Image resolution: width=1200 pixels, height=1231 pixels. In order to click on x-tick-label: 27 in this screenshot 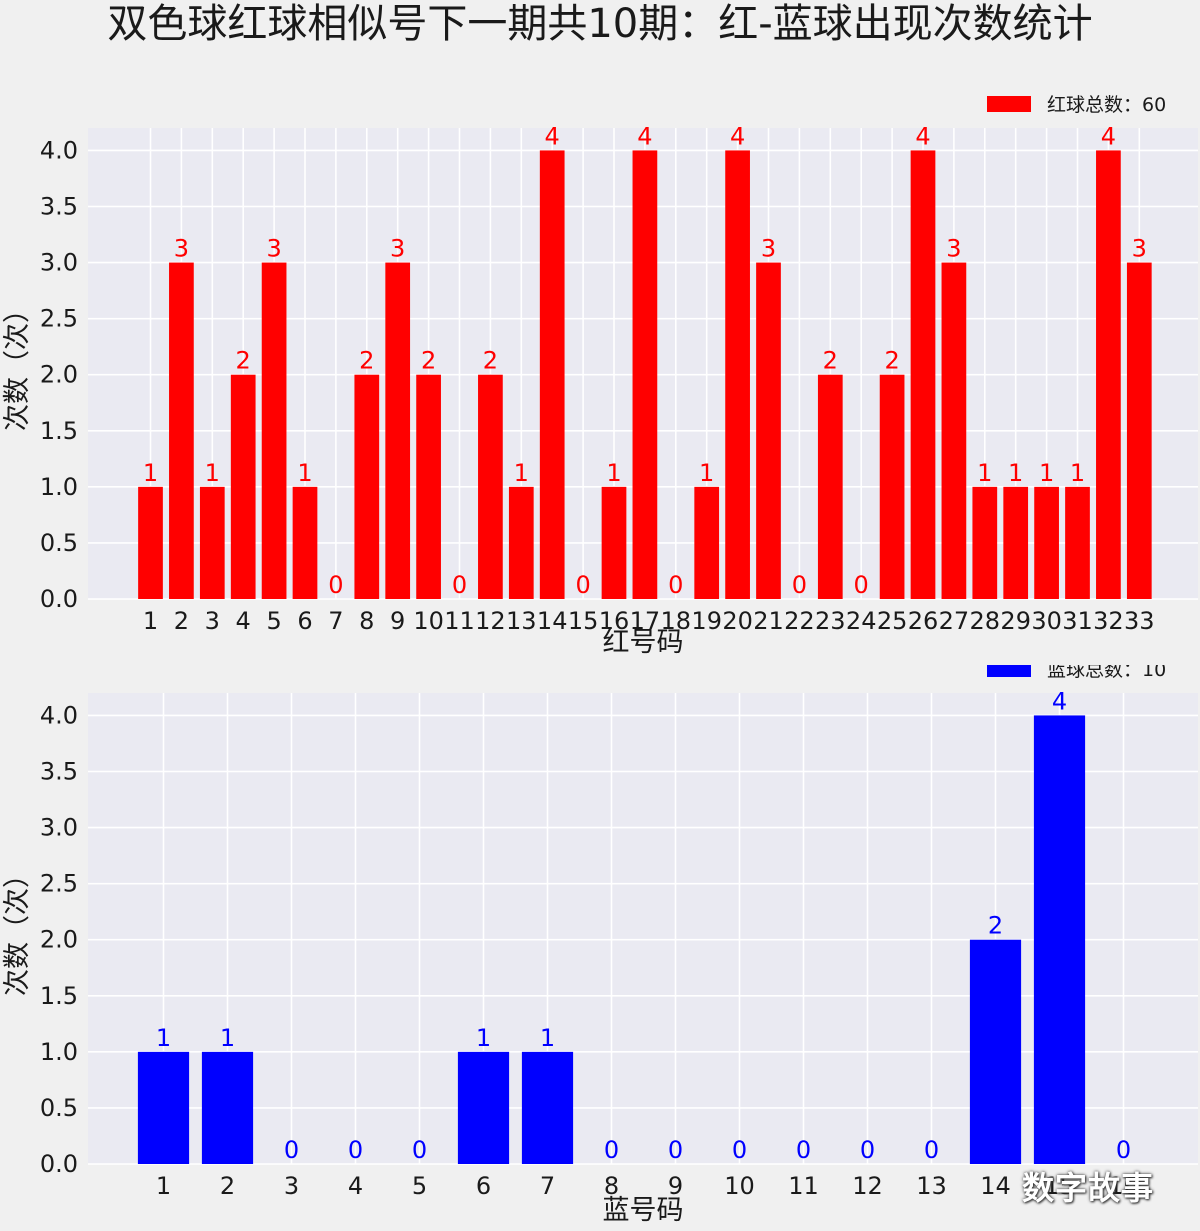, I will do `click(954, 621)`.